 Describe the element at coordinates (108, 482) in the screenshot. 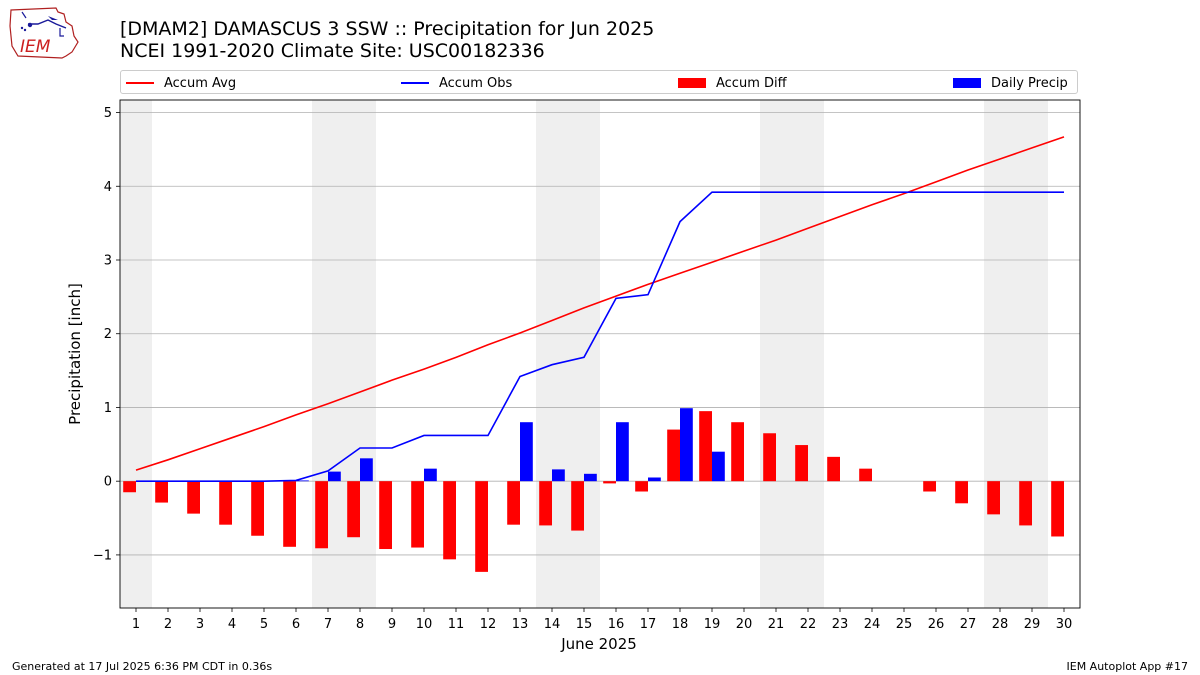

I see `y-tick-label: 0` at that location.